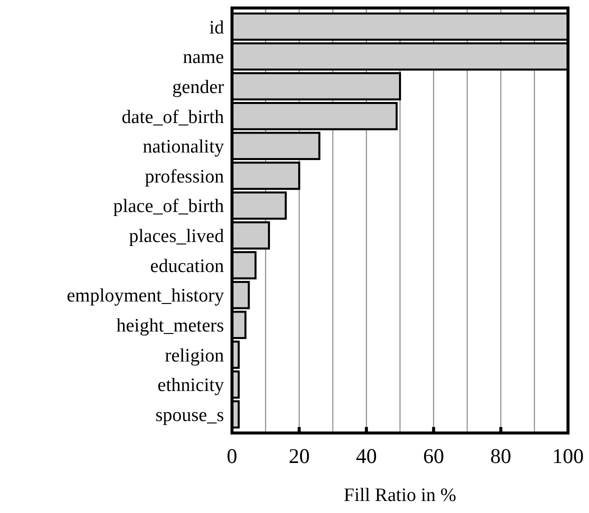 The image size is (589, 513). I want to click on y-tick-label: gender, so click(198, 87).